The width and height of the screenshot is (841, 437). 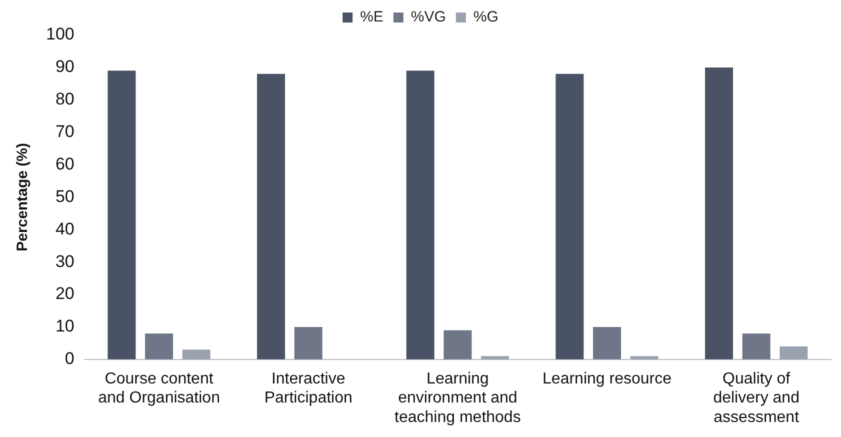 What do you see at coordinates (64, 66) in the screenshot?
I see `y-tick-label: 90` at bounding box center [64, 66].